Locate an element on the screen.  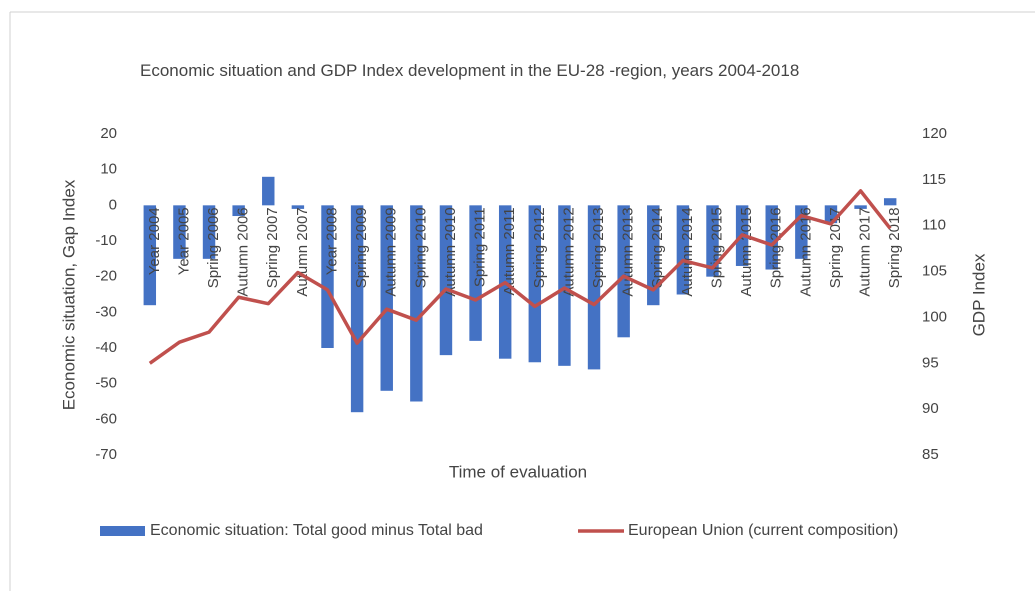
y2-axis-title: GDP Index is located at coordinates (978, 294).